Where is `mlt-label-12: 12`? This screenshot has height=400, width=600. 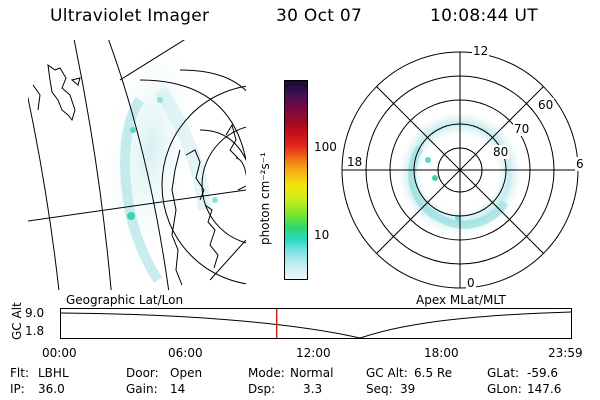 mlt-label-12: 12 is located at coordinates (481, 51).